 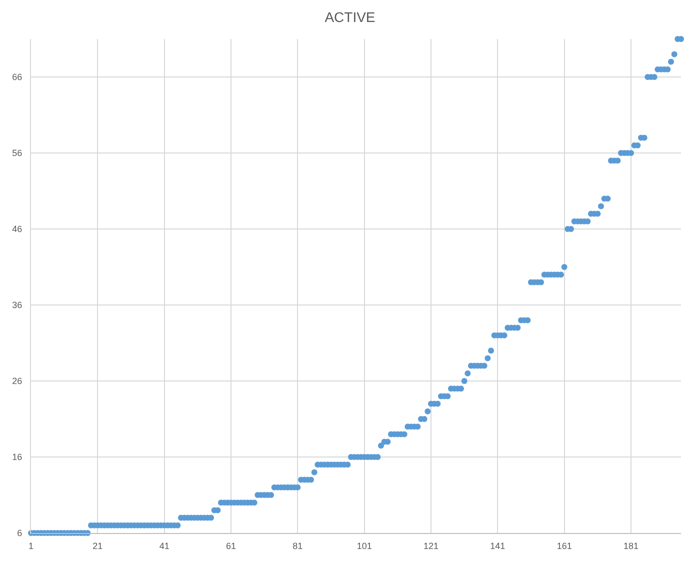 I want to click on y-tick-label: 66, so click(x=17, y=77).